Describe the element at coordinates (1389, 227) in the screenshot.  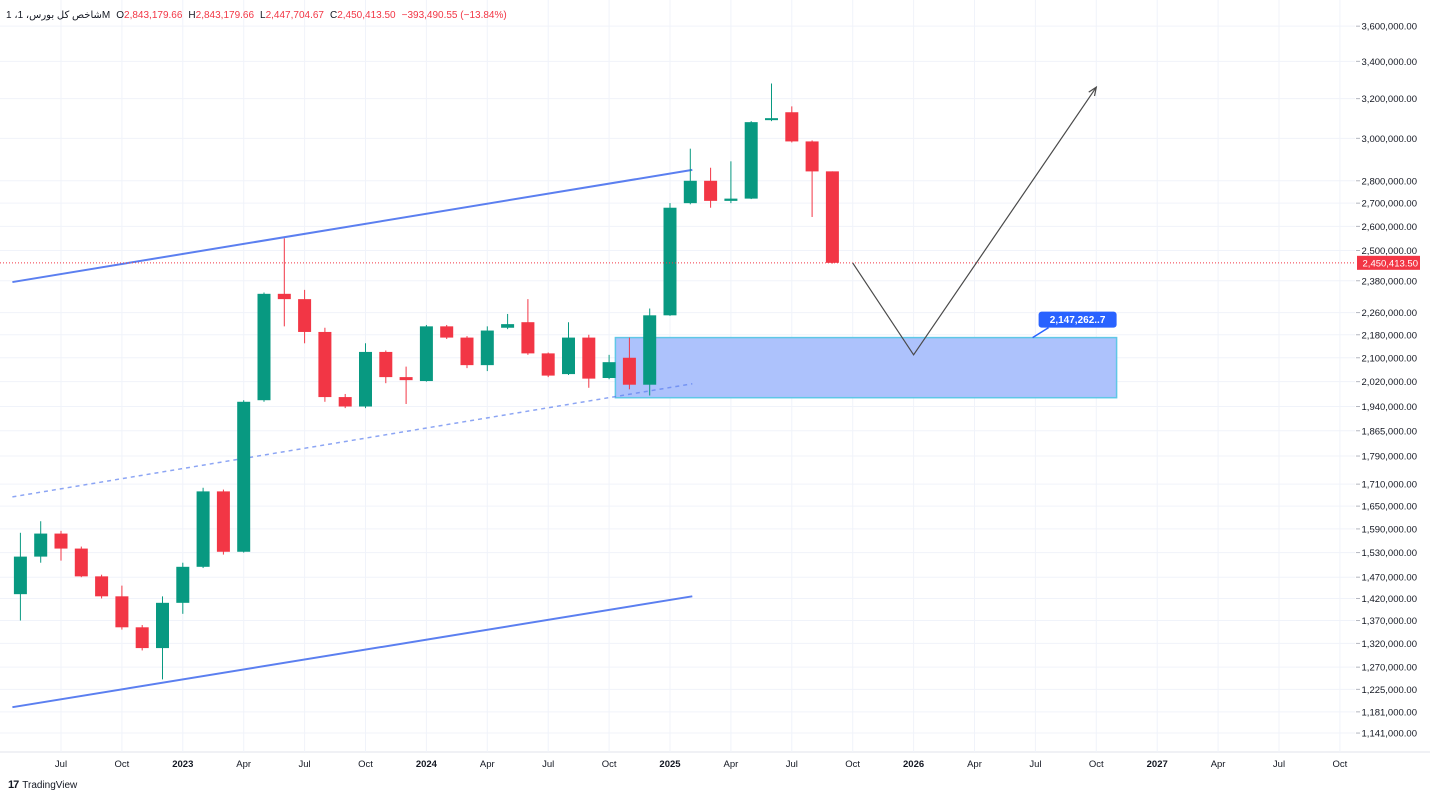
I see `y-tick-label: 2,600,000.00` at that location.